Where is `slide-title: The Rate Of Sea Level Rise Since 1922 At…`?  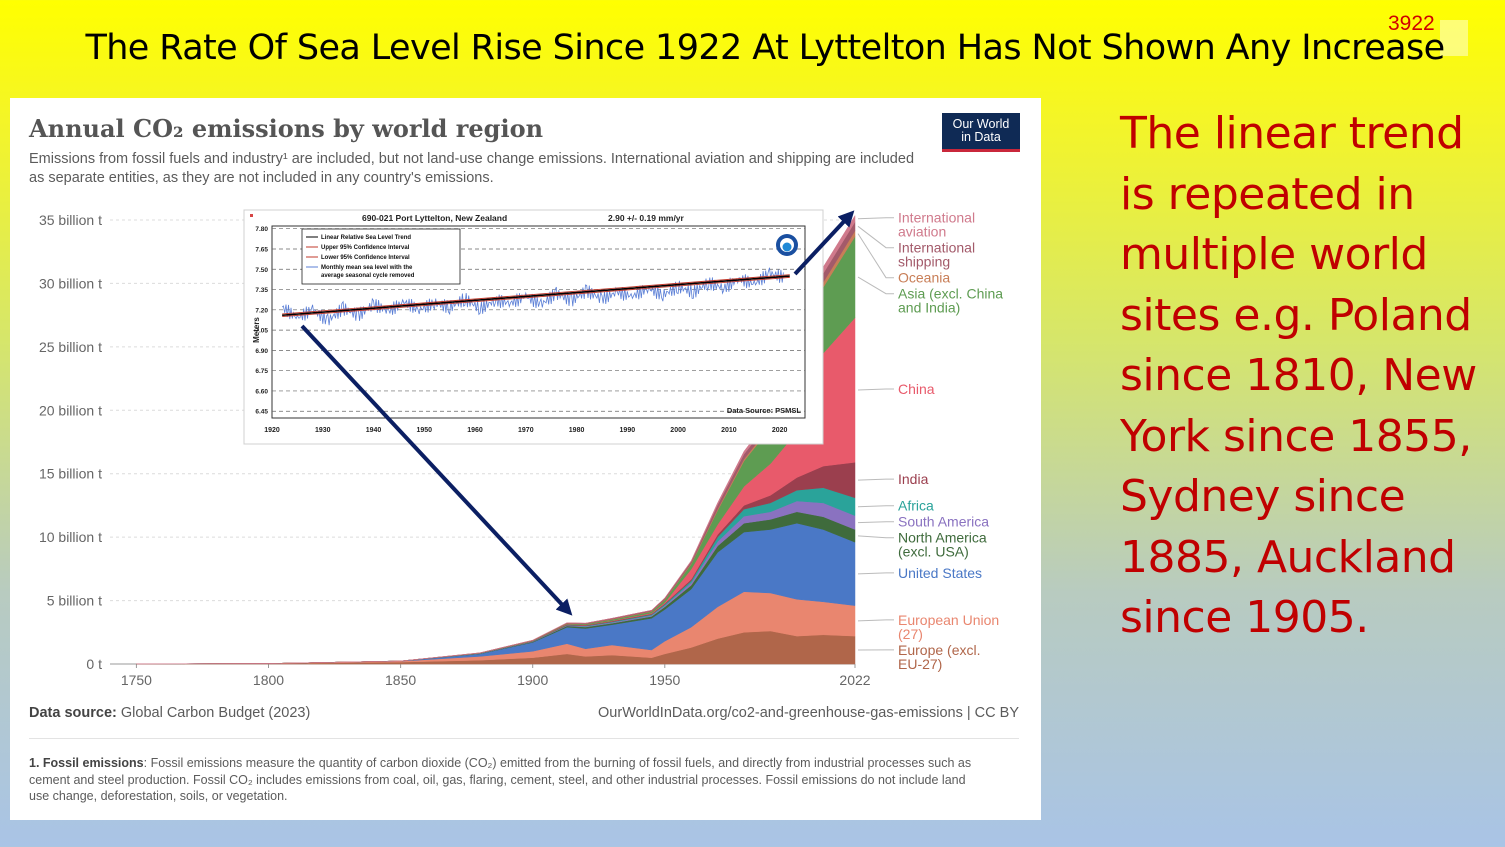 slide-title: The Rate Of Sea Level Rise Since 1922 At… is located at coordinates (765, 48).